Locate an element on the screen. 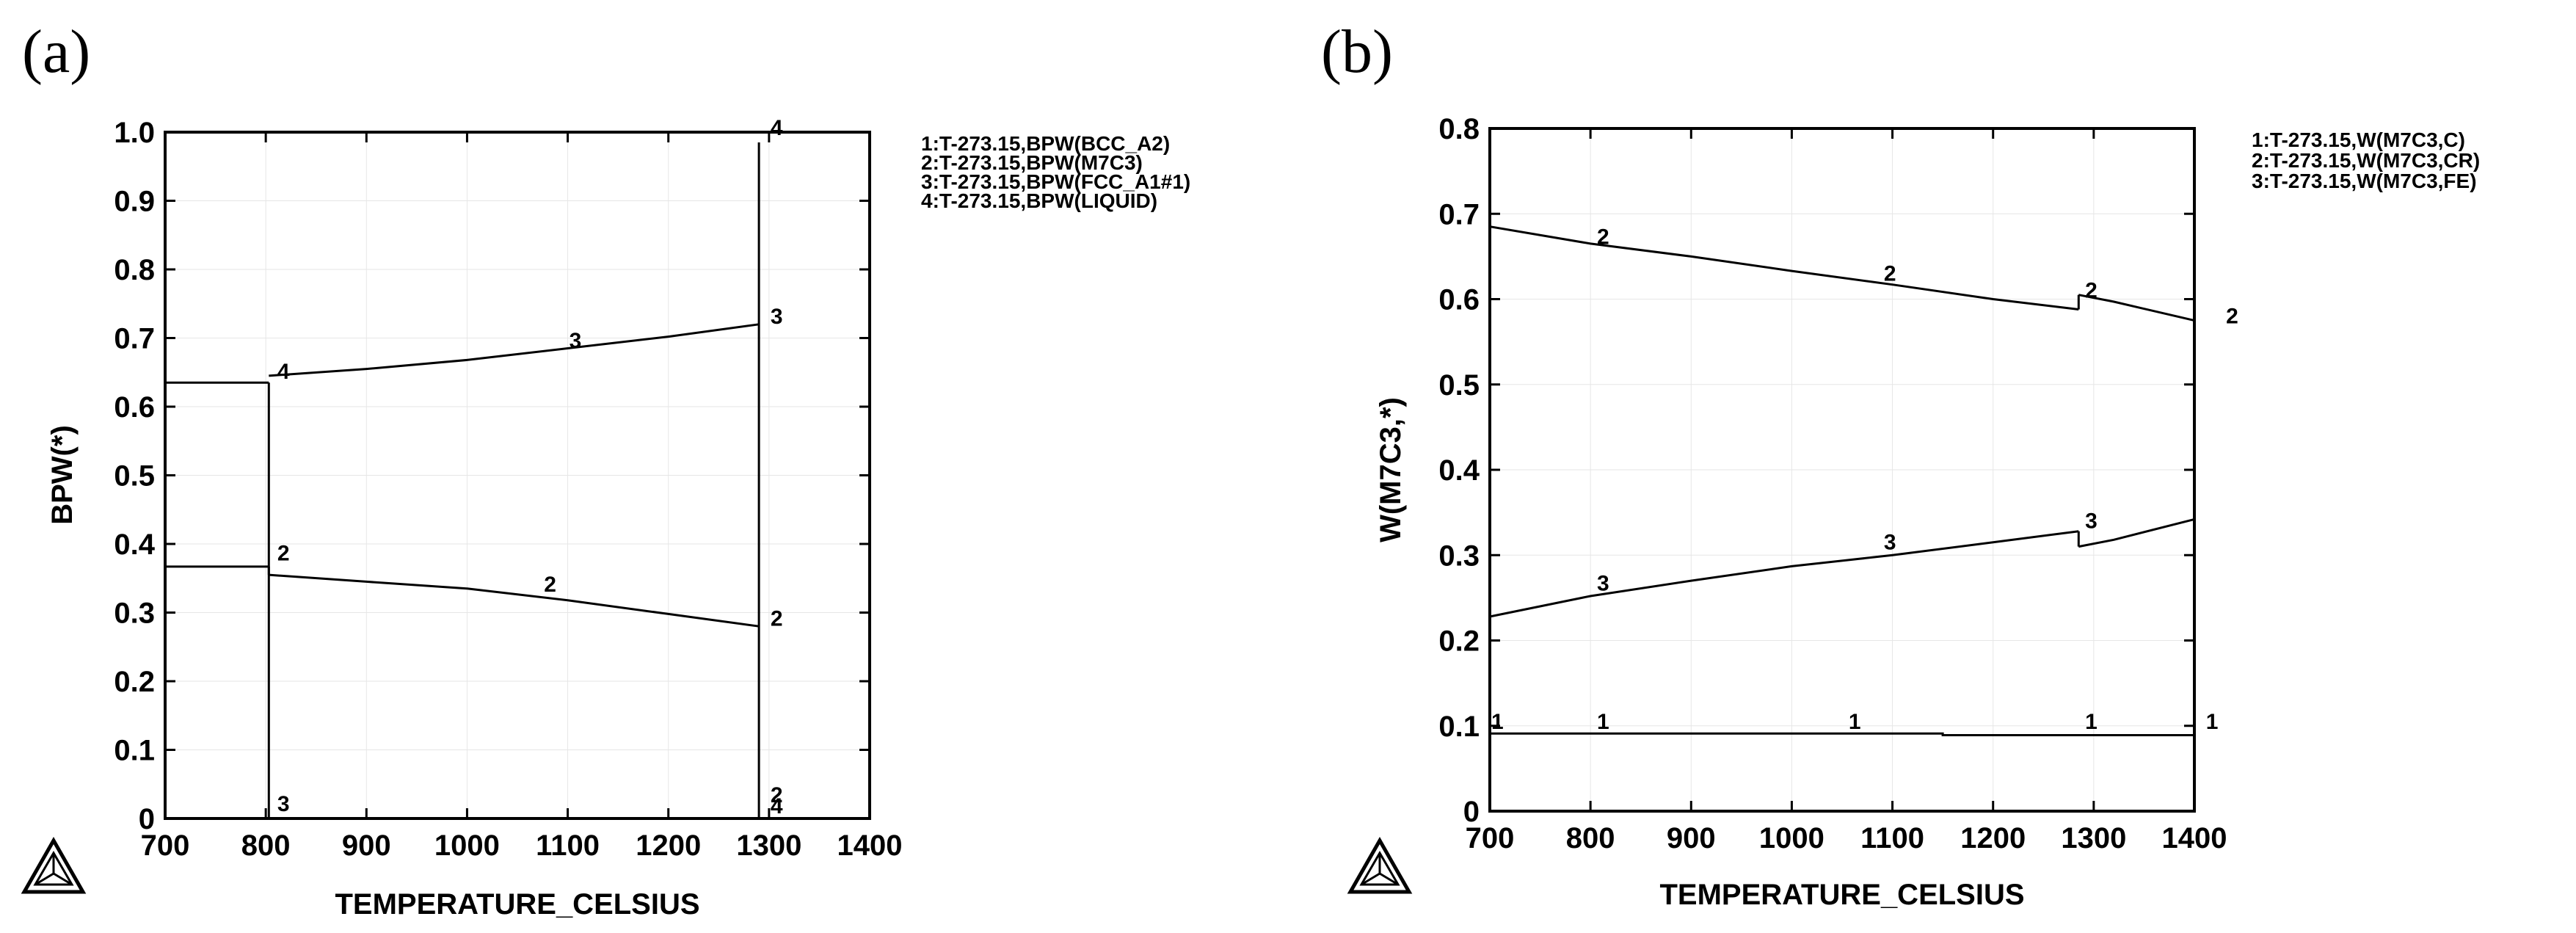 The width and height of the screenshot is (2576, 933). legend-entry: 2:T-273.15,BPW(M7C3) is located at coordinates (1032, 162).